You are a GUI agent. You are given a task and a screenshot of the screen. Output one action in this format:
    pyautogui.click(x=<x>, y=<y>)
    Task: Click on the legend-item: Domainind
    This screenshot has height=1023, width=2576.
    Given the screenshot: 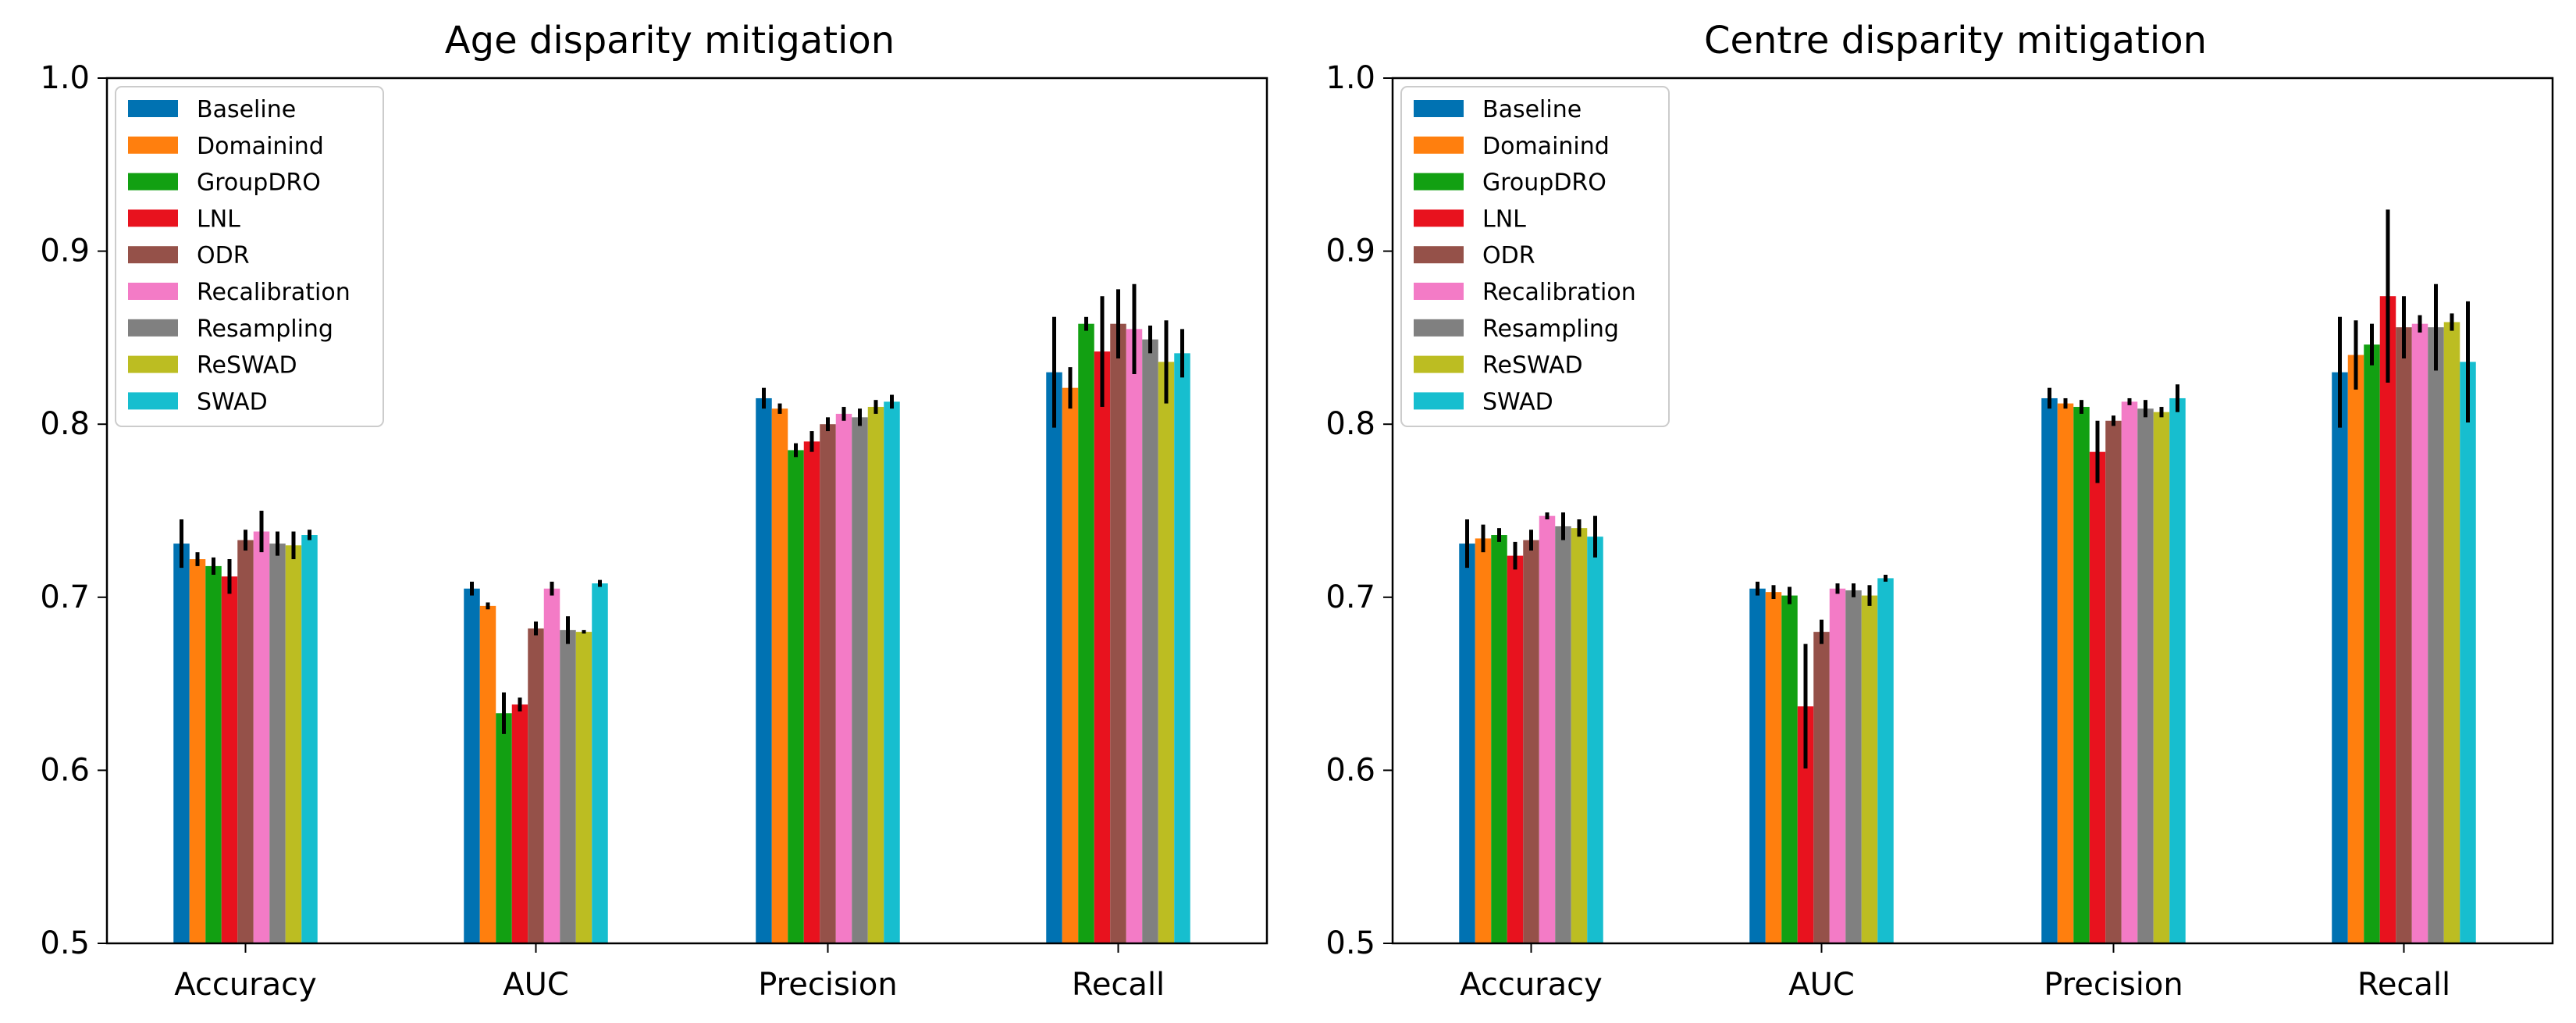 What is the action you would take?
    pyautogui.click(x=1512, y=146)
    